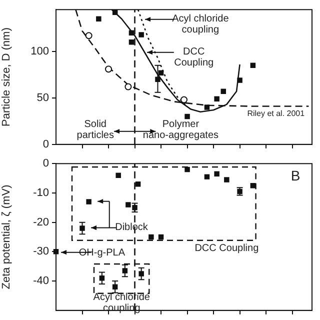 The width and height of the screenshot is (320, 320). I want to click on annotation: Diblock, so click(132, 227).